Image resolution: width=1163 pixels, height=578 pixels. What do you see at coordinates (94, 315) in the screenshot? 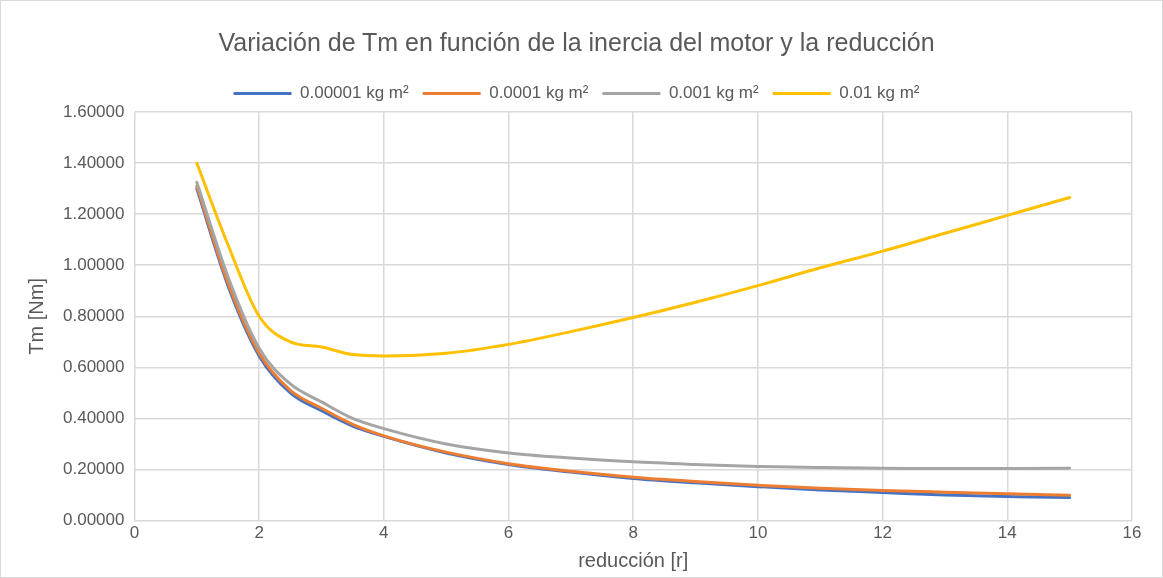
I see `y-tick-label: 0.80000` at bounding box center [94, 315].